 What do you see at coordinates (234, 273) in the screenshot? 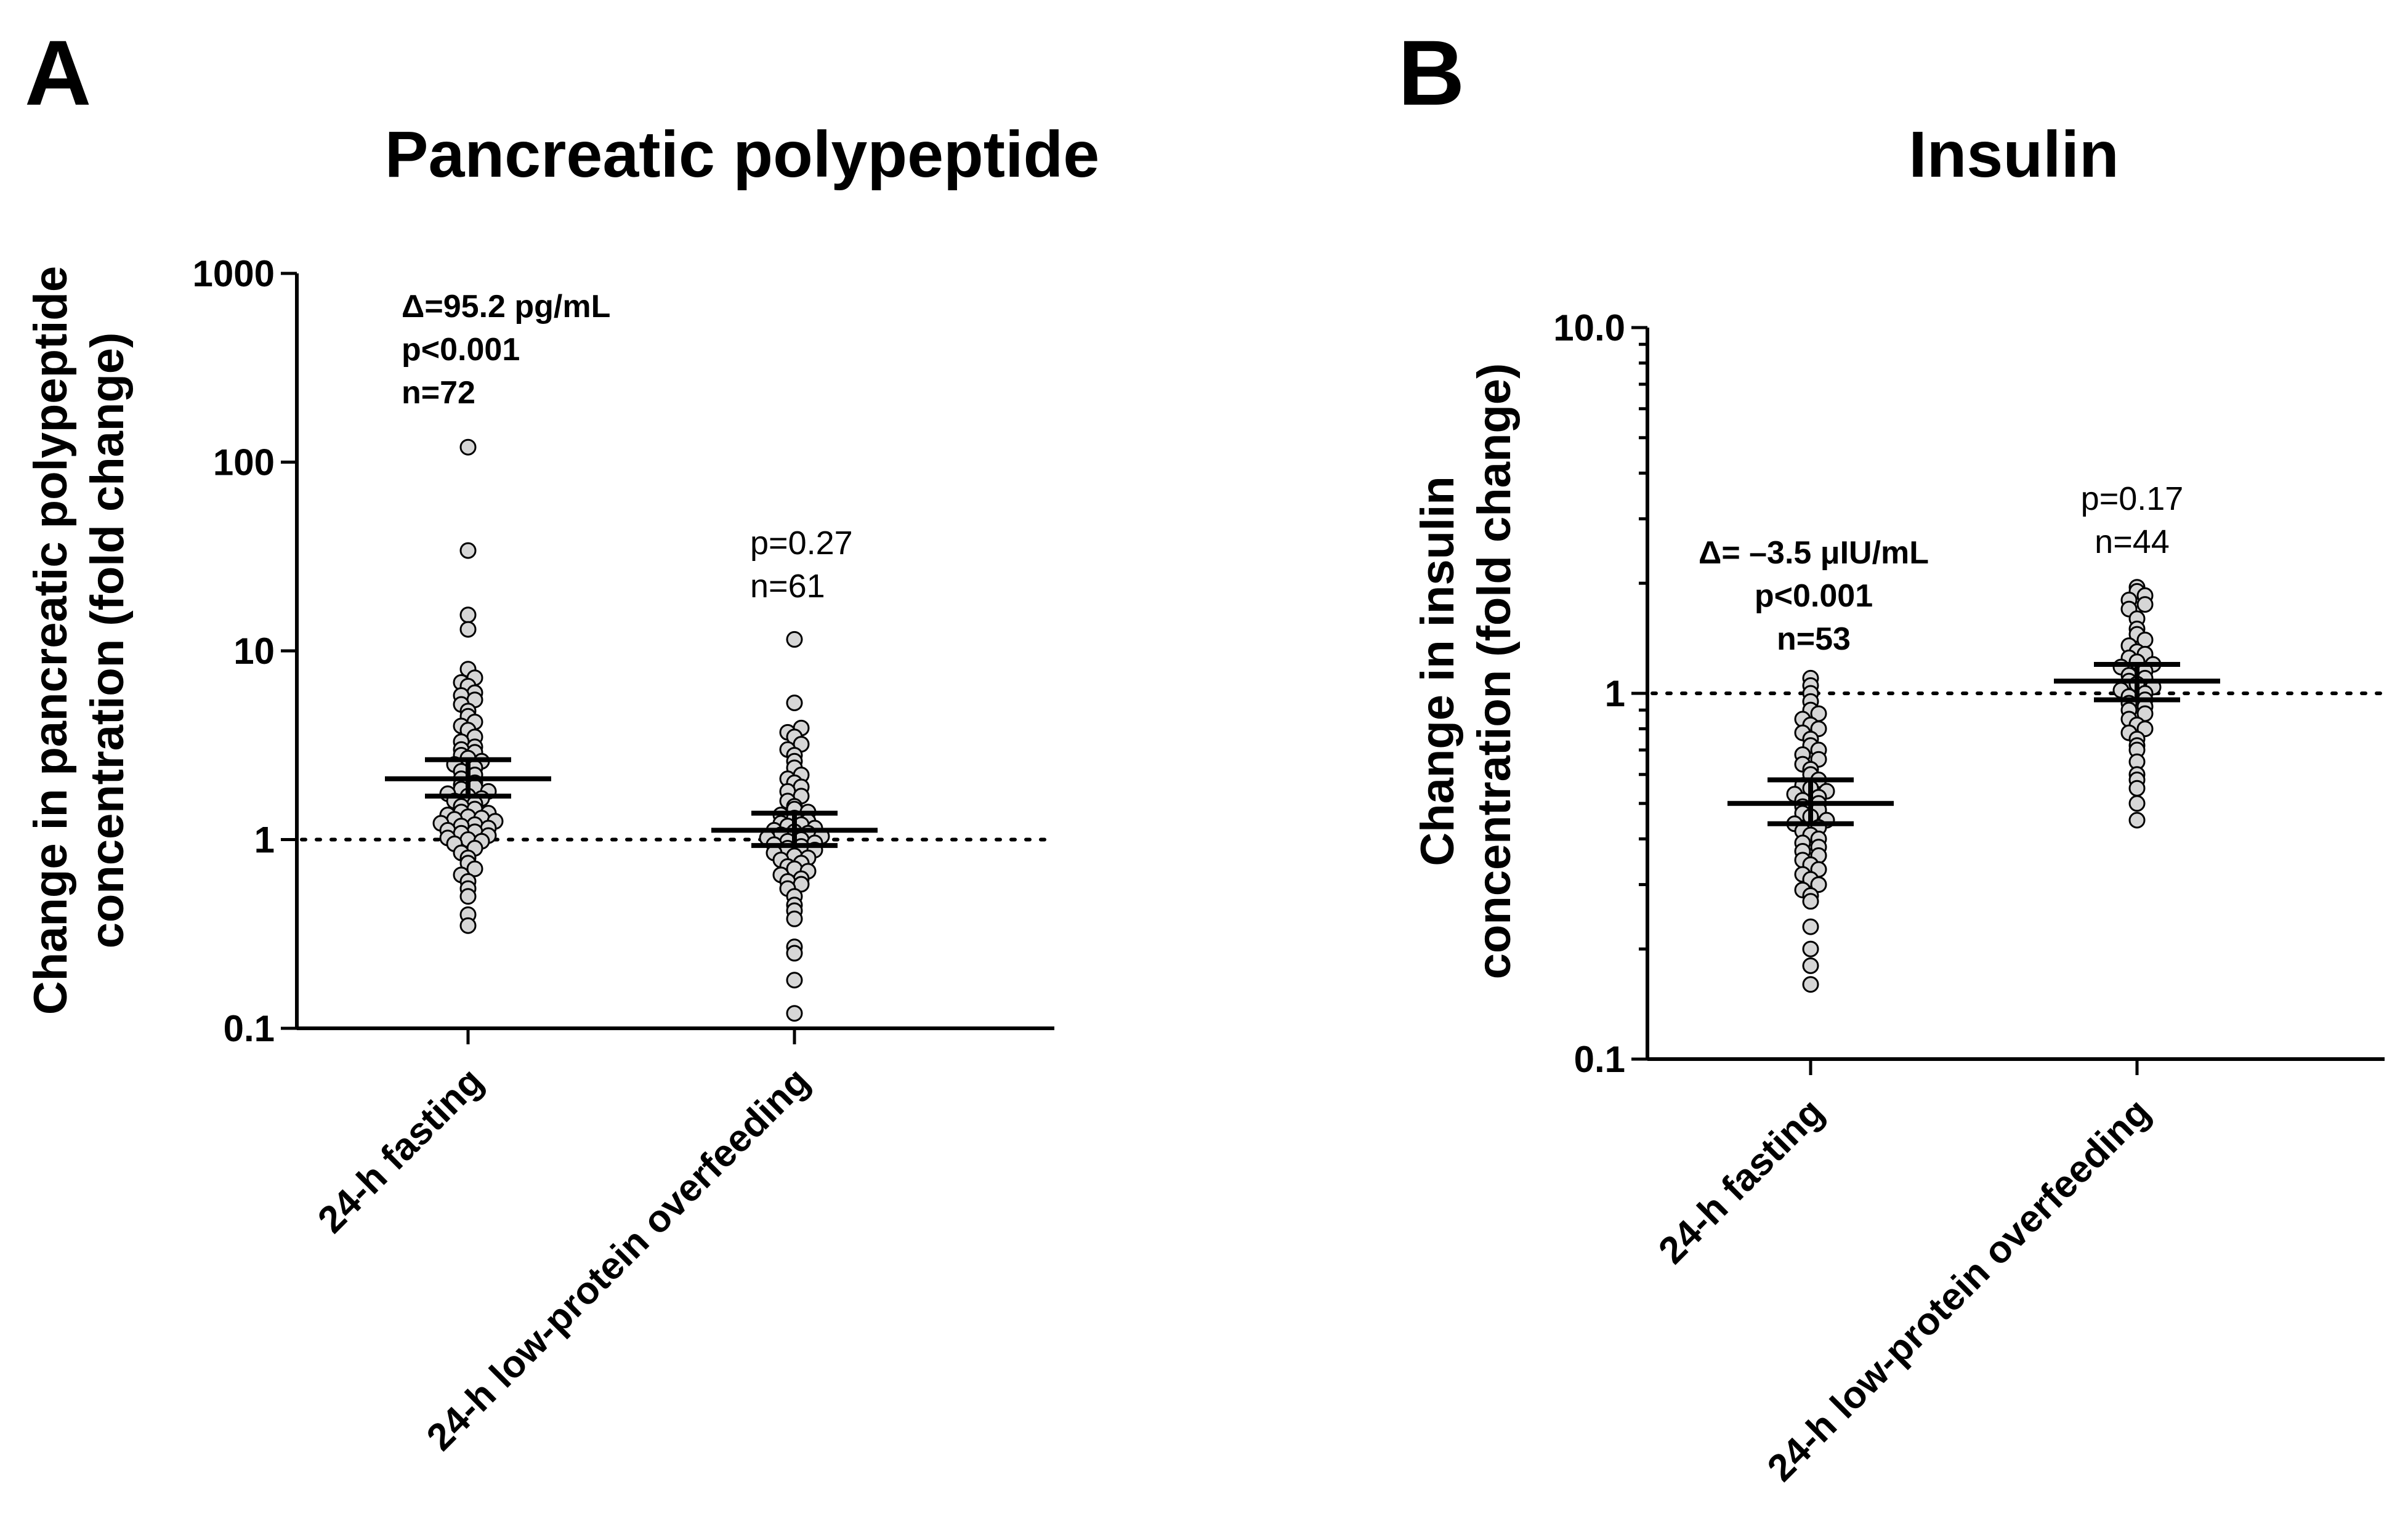
I see `a-tick-label: 1000` at bounding box center [234, 273].